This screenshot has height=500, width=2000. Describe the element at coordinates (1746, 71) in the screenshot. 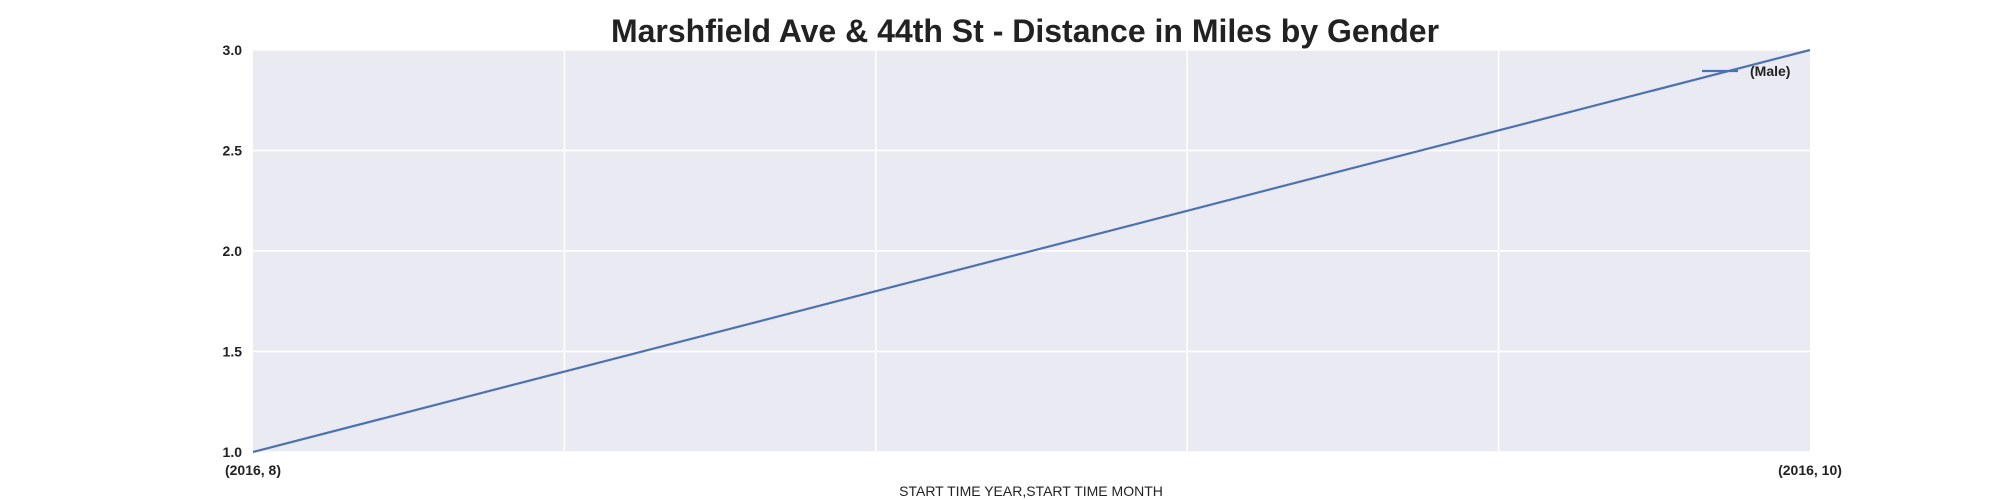

I see `legend: (Male)` at that location.